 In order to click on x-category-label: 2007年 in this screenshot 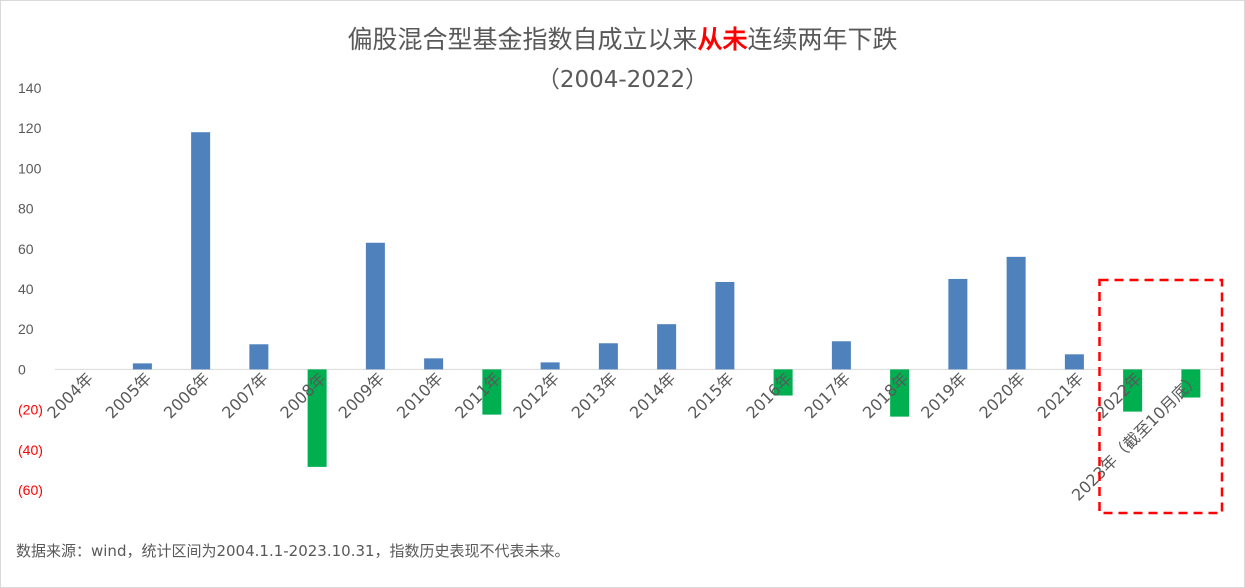, I will do `click(245, 396)`.